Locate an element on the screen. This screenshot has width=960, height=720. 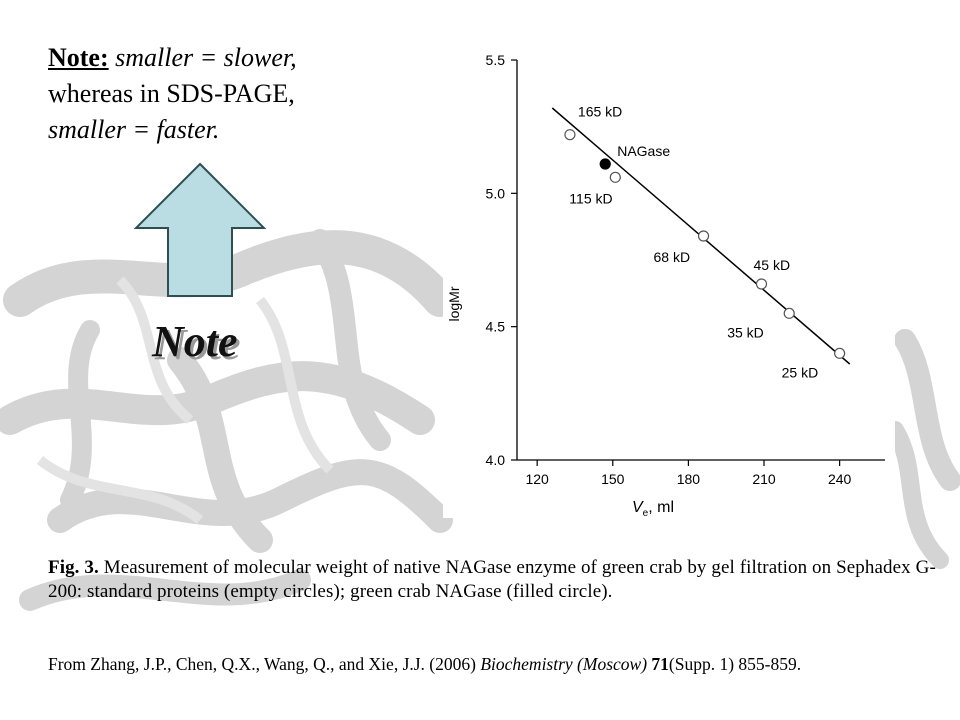
x-tick-label: 210 is located at coordinates (764, 479).